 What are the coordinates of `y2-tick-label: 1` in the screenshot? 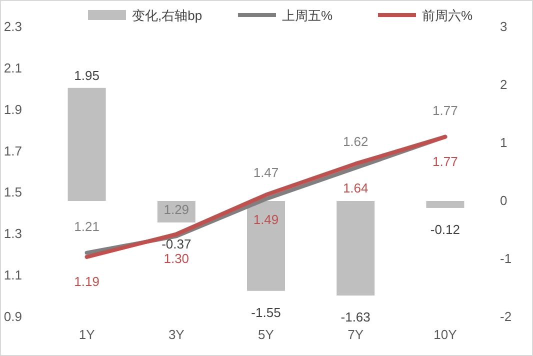 It's located at (504, 142).